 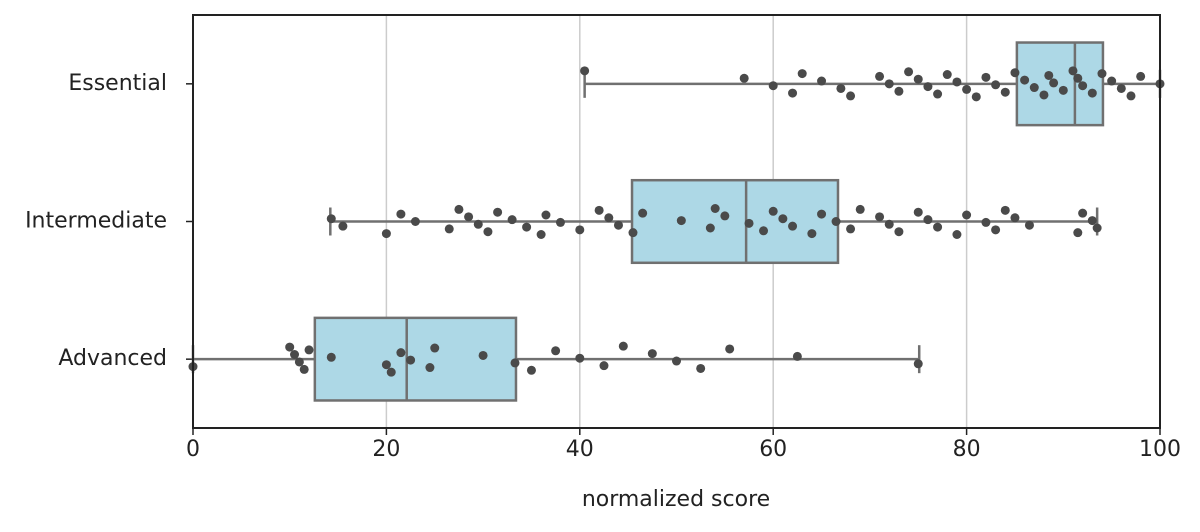 What do you see at coordinates (967, 449) in the screenshot?
I see `x-tick-label: 80` at bounding box center [967, 449].